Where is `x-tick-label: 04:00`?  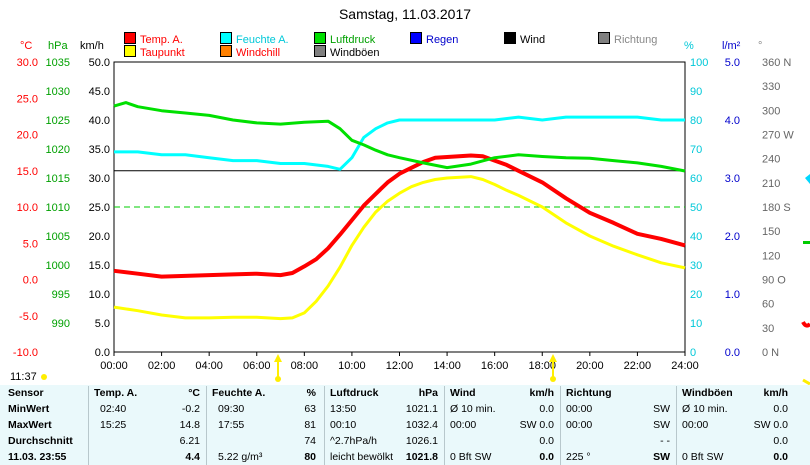
x-tick-label: 04:00 is located at coordinates (209, 366).